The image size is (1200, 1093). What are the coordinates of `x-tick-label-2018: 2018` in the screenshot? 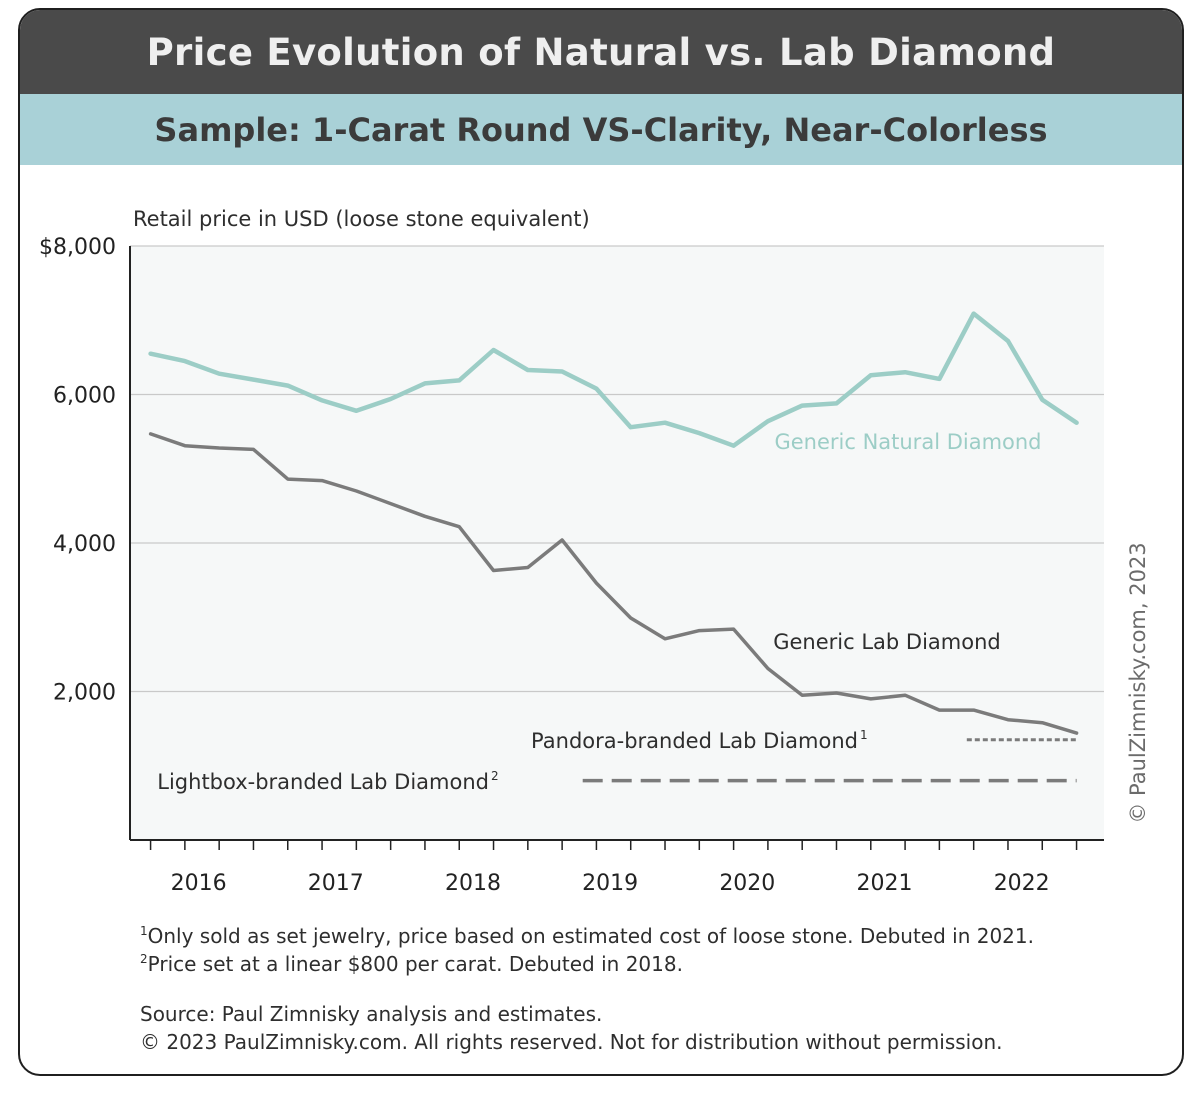 It's located at (473, 883).